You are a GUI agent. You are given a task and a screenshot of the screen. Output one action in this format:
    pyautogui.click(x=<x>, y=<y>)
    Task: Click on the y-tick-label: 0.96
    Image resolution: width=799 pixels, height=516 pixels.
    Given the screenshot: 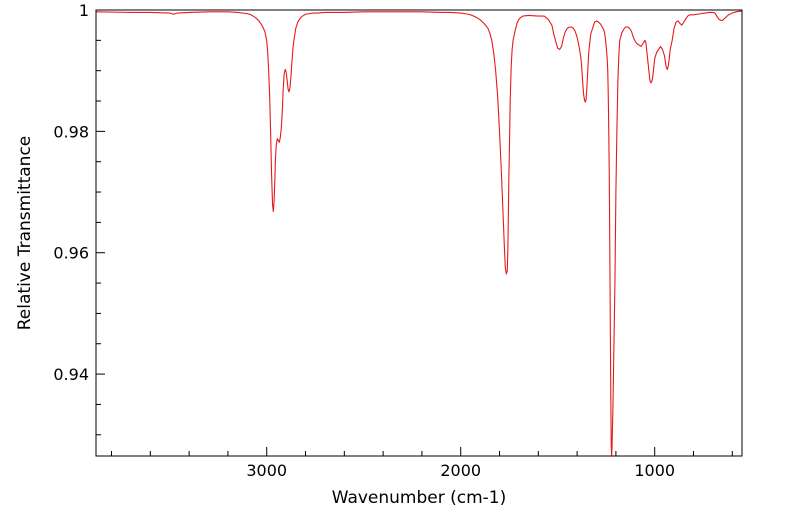 What is the action you would take?
    pyautogui.click(x=71, y=253)
    